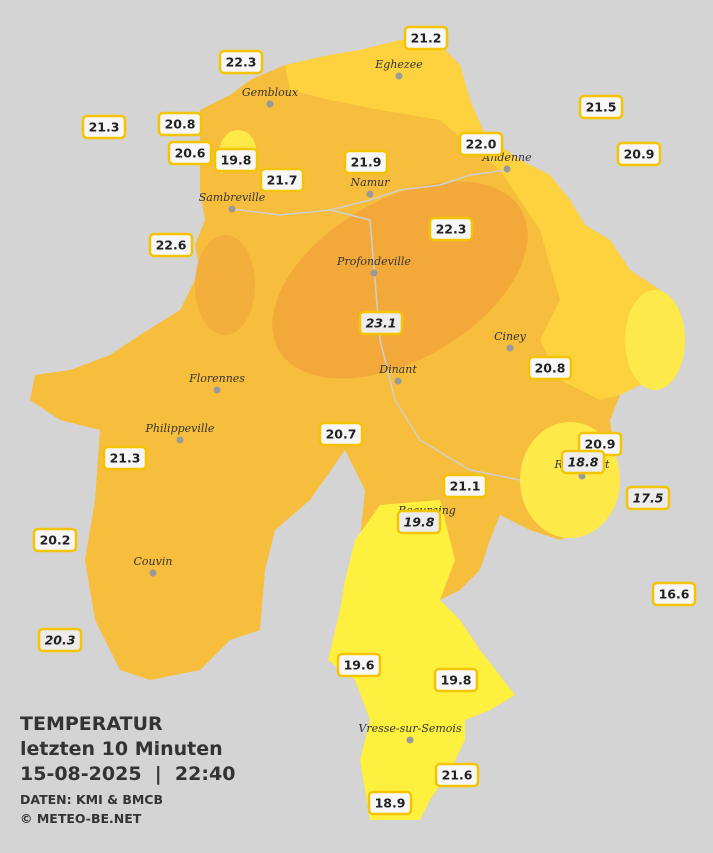  I want to click on station-label: 18.8, so click(583, 462).